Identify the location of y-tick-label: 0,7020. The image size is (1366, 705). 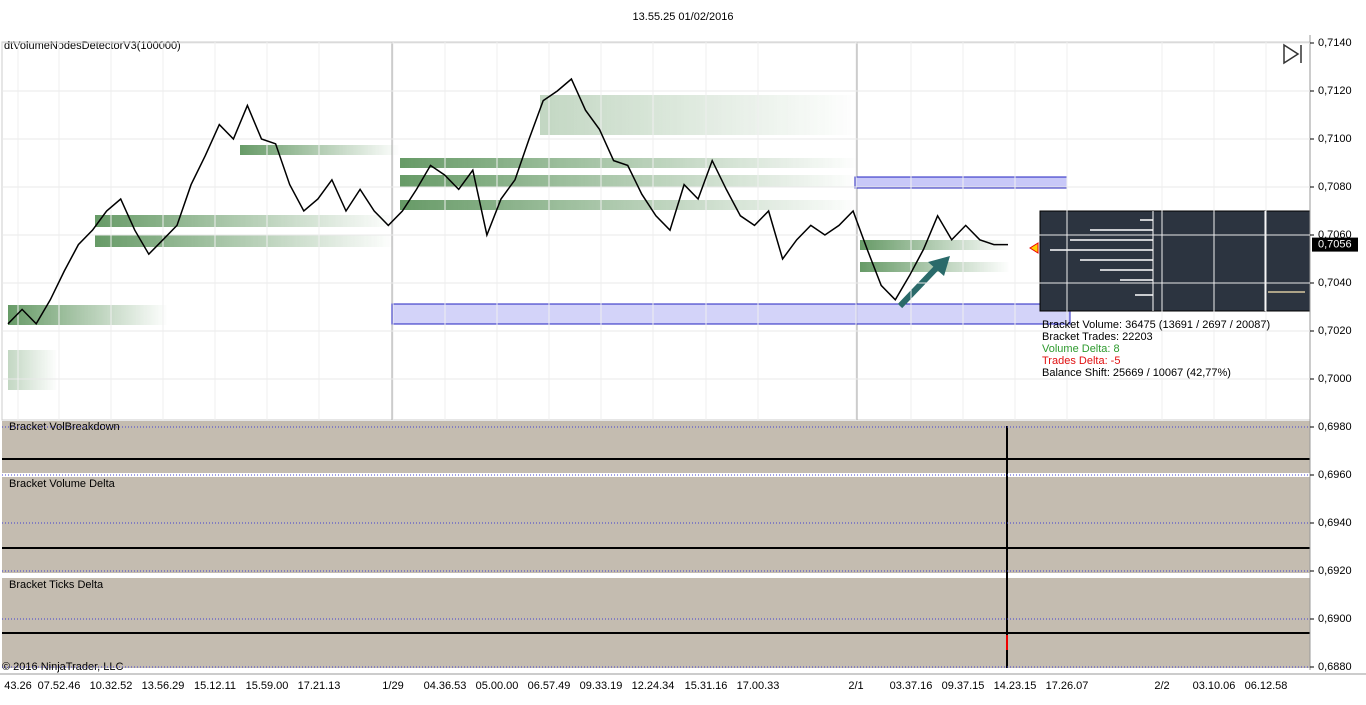
(1335, 331).